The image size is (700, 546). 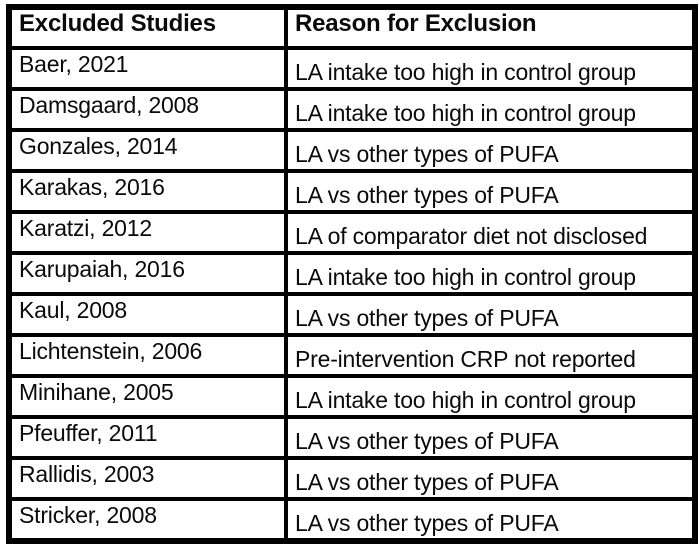 I want to click on reason-cell: LA of comparator diet not disclosed, so click(x=490, y=232).